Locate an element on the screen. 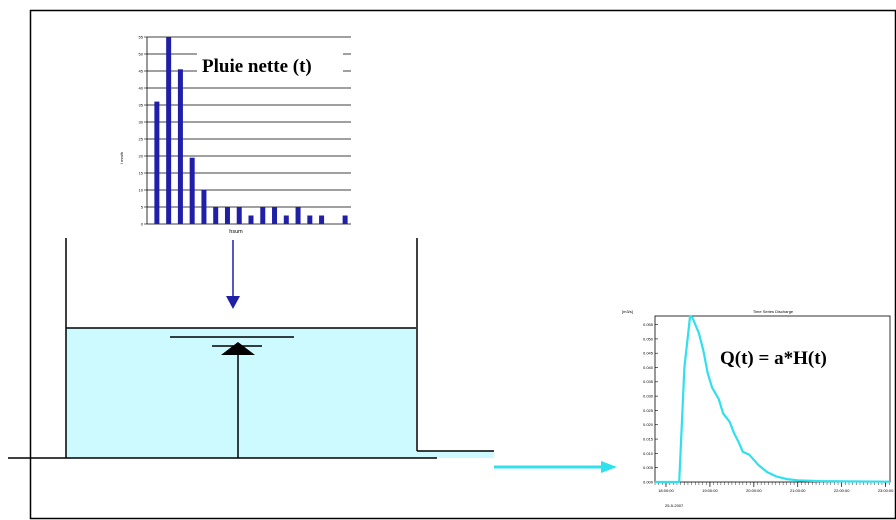 This screenshot has height=520, width=896. discharge-x-tick-label: 19:00:00 is located at coordinates (710, 490).